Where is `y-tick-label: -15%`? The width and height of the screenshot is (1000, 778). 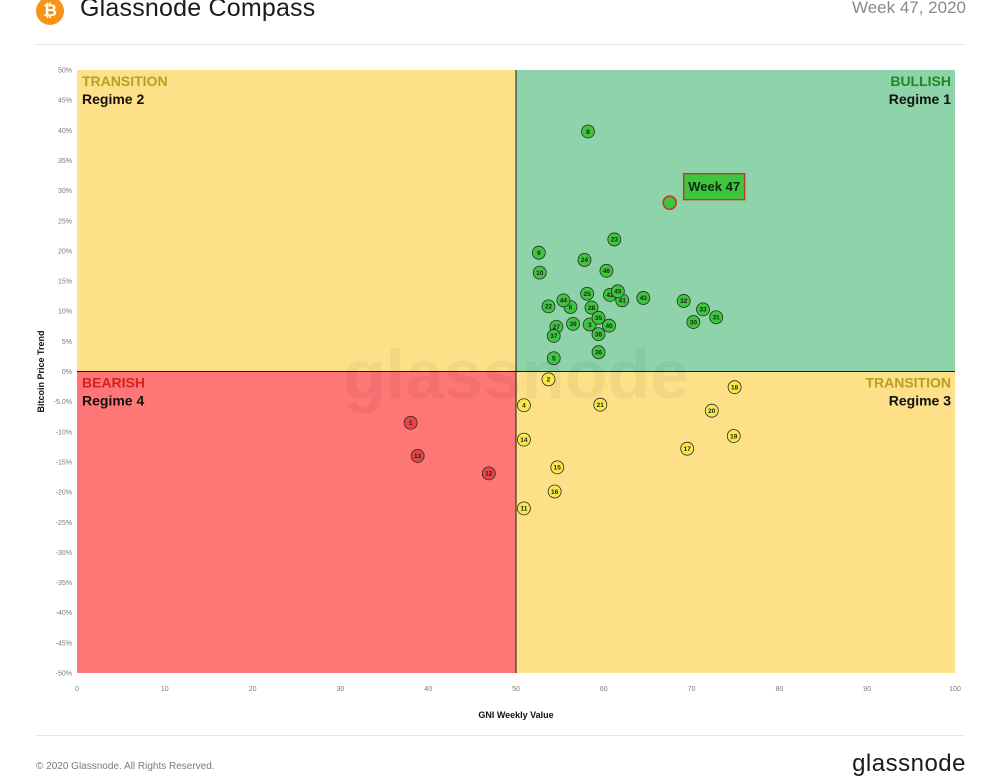
y-tick-label: -15% is located at coordinates (64, 462).